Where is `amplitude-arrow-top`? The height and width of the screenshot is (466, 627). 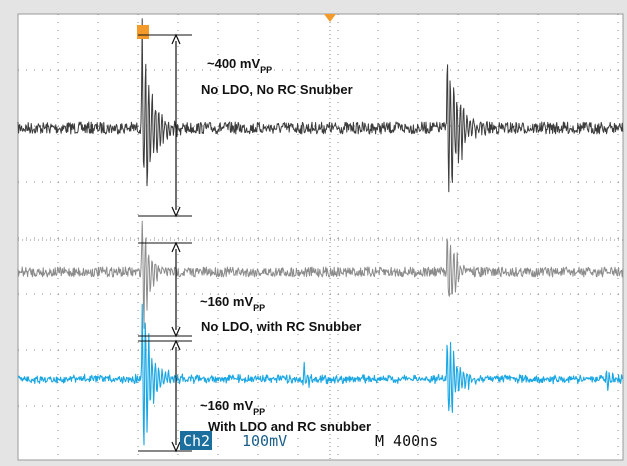 amplitude-arrow-top is located at coordinates (165, 125).